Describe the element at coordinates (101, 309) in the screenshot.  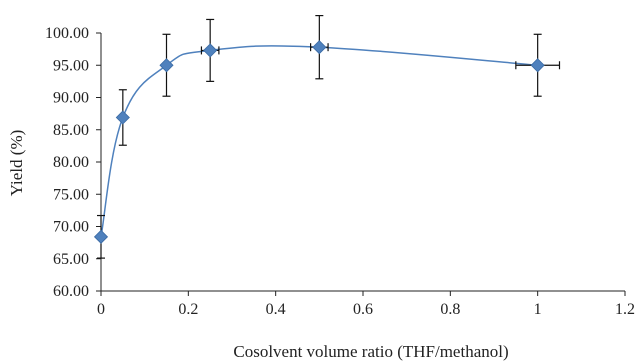
I see `x-tick-label: 0` at that location.